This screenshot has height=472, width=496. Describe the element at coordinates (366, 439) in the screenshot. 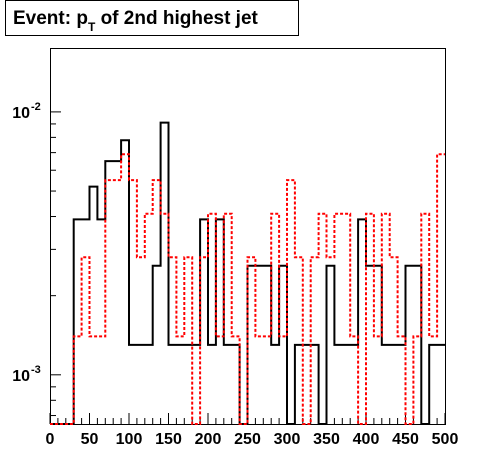

I see `x-tick-label: 400` at that location.